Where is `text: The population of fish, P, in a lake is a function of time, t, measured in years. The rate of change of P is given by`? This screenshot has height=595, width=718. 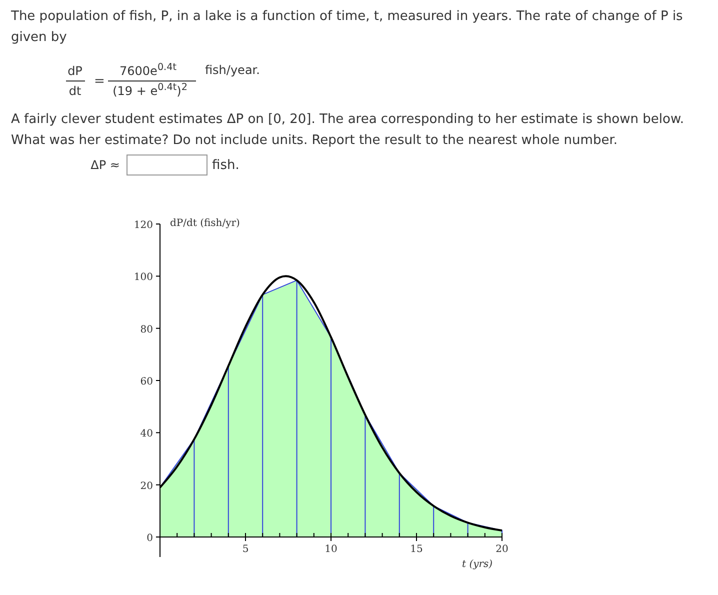 text: The population of fish, P, in a lake is a function of time, t, measured in years. The rate of change of P is given by is located at coordinates (347, 27).